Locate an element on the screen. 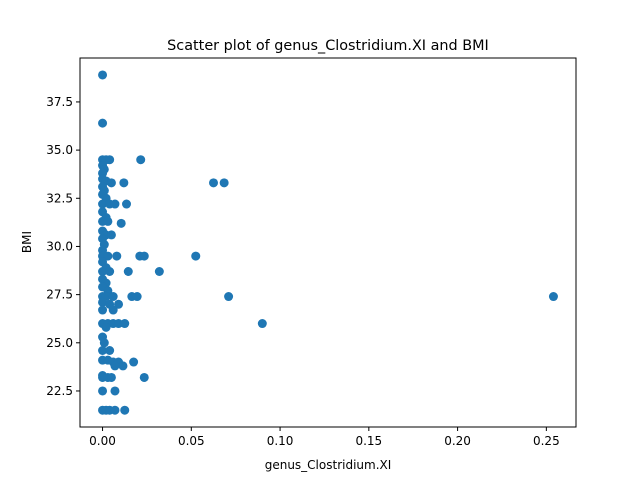 Image resolution: width=640 pixels, height=480 pixels. y-tick-label: 30.0 is located at coordinates (59, 246).